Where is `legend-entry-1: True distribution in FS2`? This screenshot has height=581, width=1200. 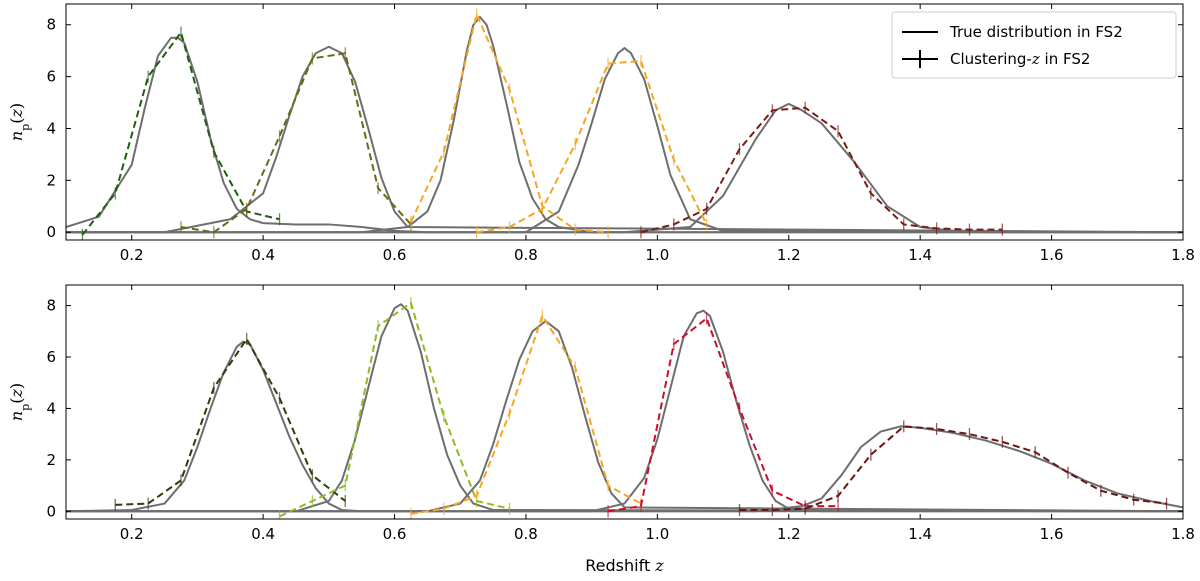
legend-entry-1: True distribution in FS2 is located at coordinates (1012, 32).